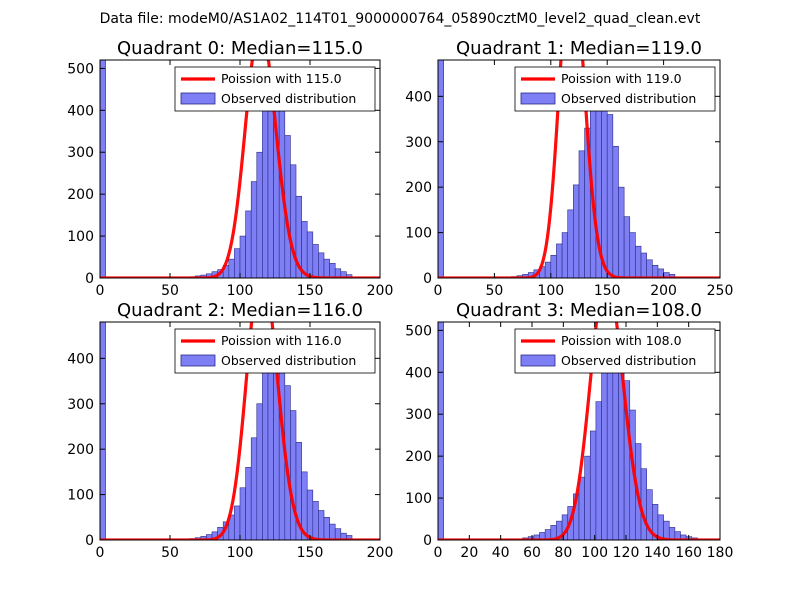 This screenshot has height=600, width=800. I want to click on legend-label-poisson: Poission with 115.0, so click(281, 78).